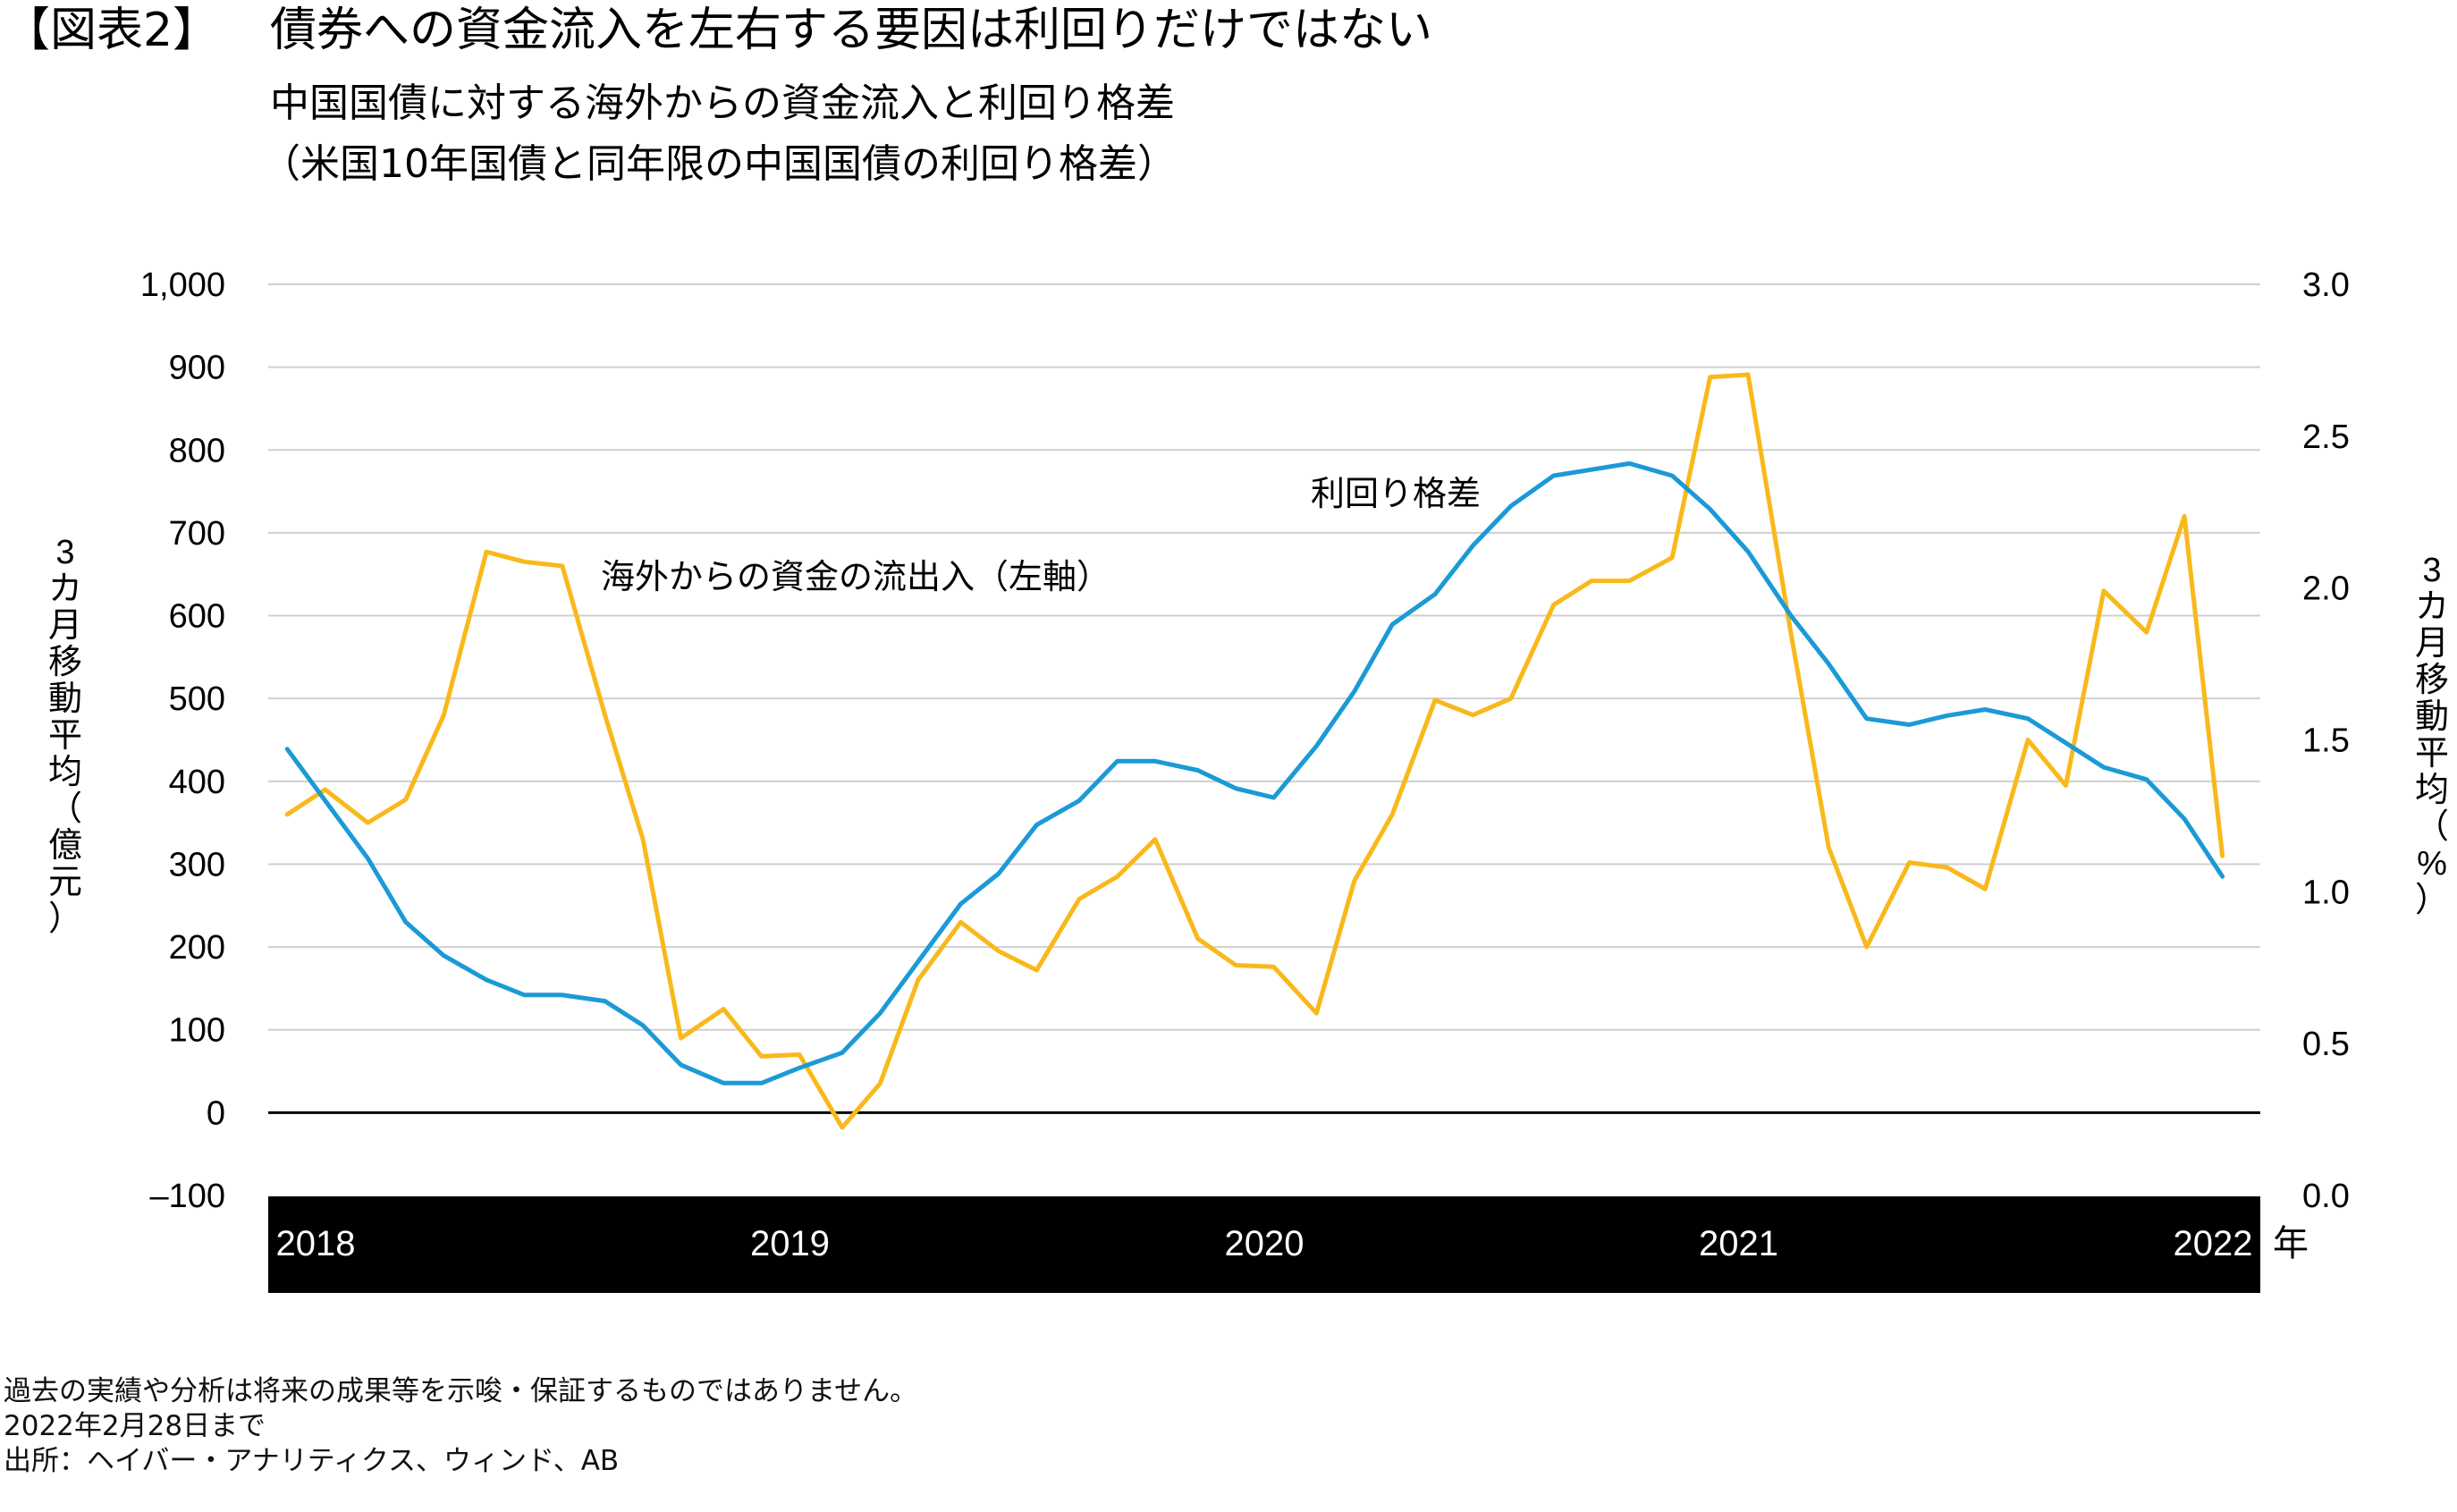 The height and width of the screenshot is (1512, 2457). I want to click on chart-title: 債券への資金流入を左右する要因は利回りだけではない, so click(851, 30).